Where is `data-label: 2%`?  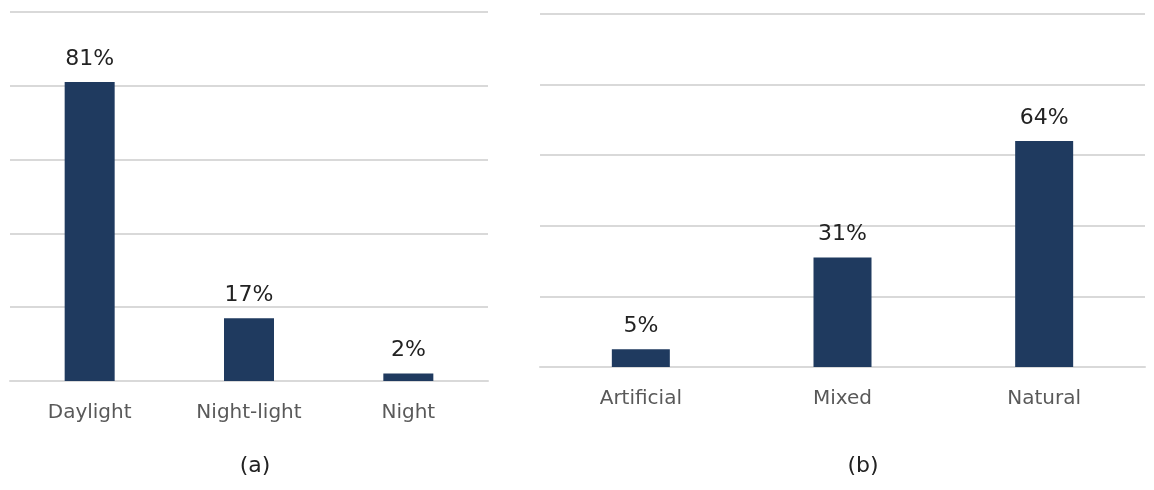
data-label: 2% is located at coordinates (408, 349).